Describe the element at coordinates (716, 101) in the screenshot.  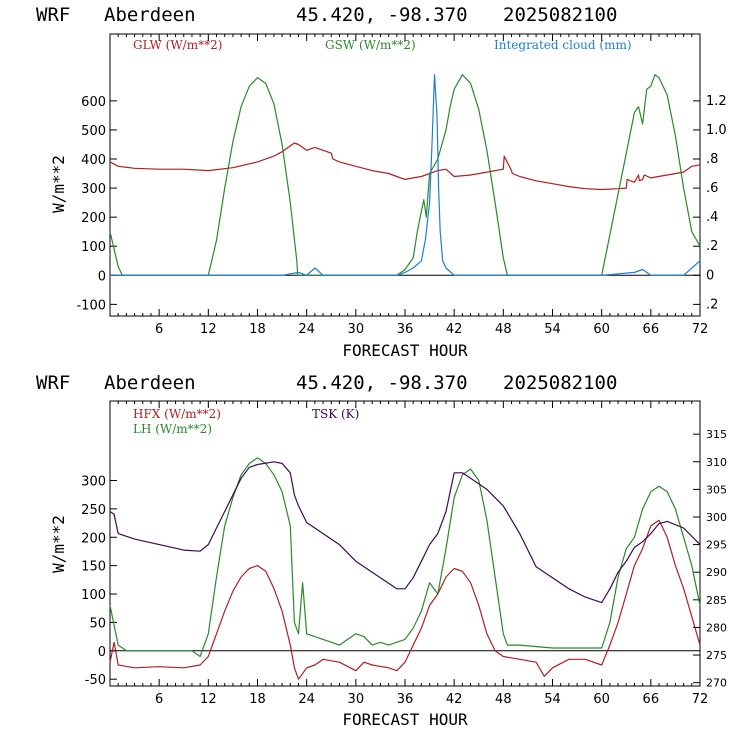
I see `y2-tick-label: 1.2` at that location.